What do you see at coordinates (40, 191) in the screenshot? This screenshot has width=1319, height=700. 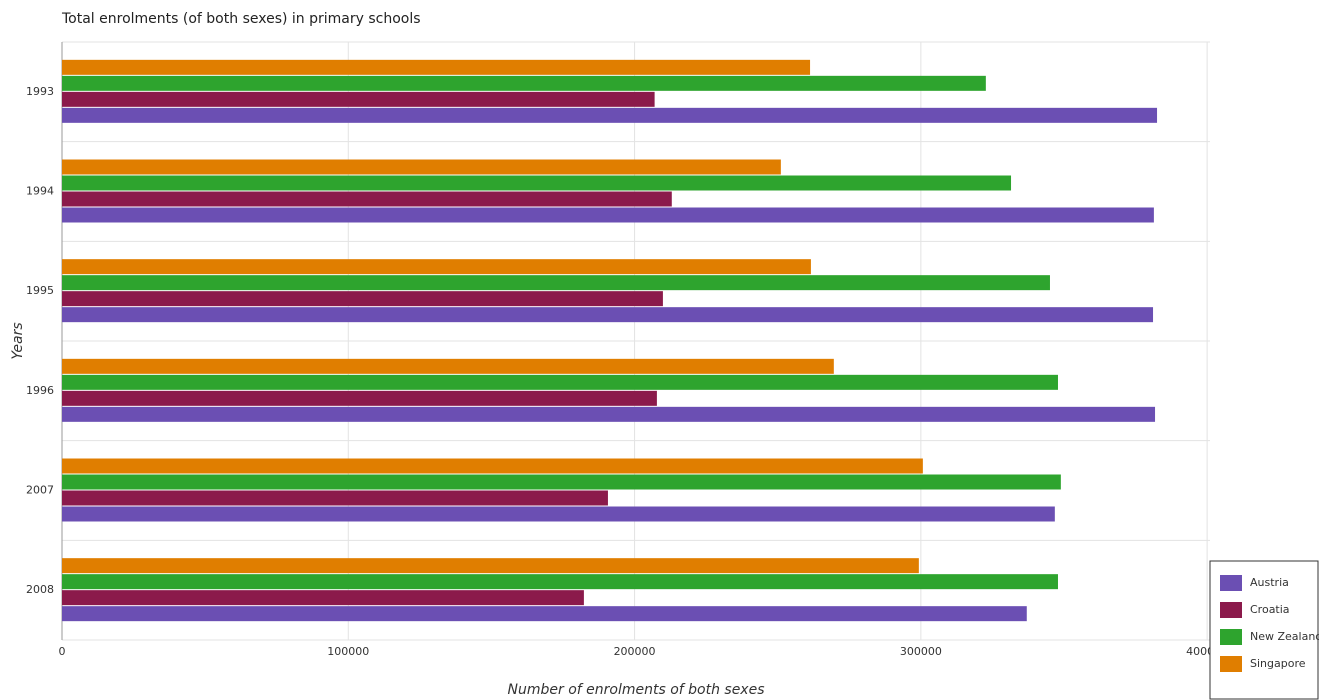 I see `y-tick-label: 1994` at bounding box center [40, 191].